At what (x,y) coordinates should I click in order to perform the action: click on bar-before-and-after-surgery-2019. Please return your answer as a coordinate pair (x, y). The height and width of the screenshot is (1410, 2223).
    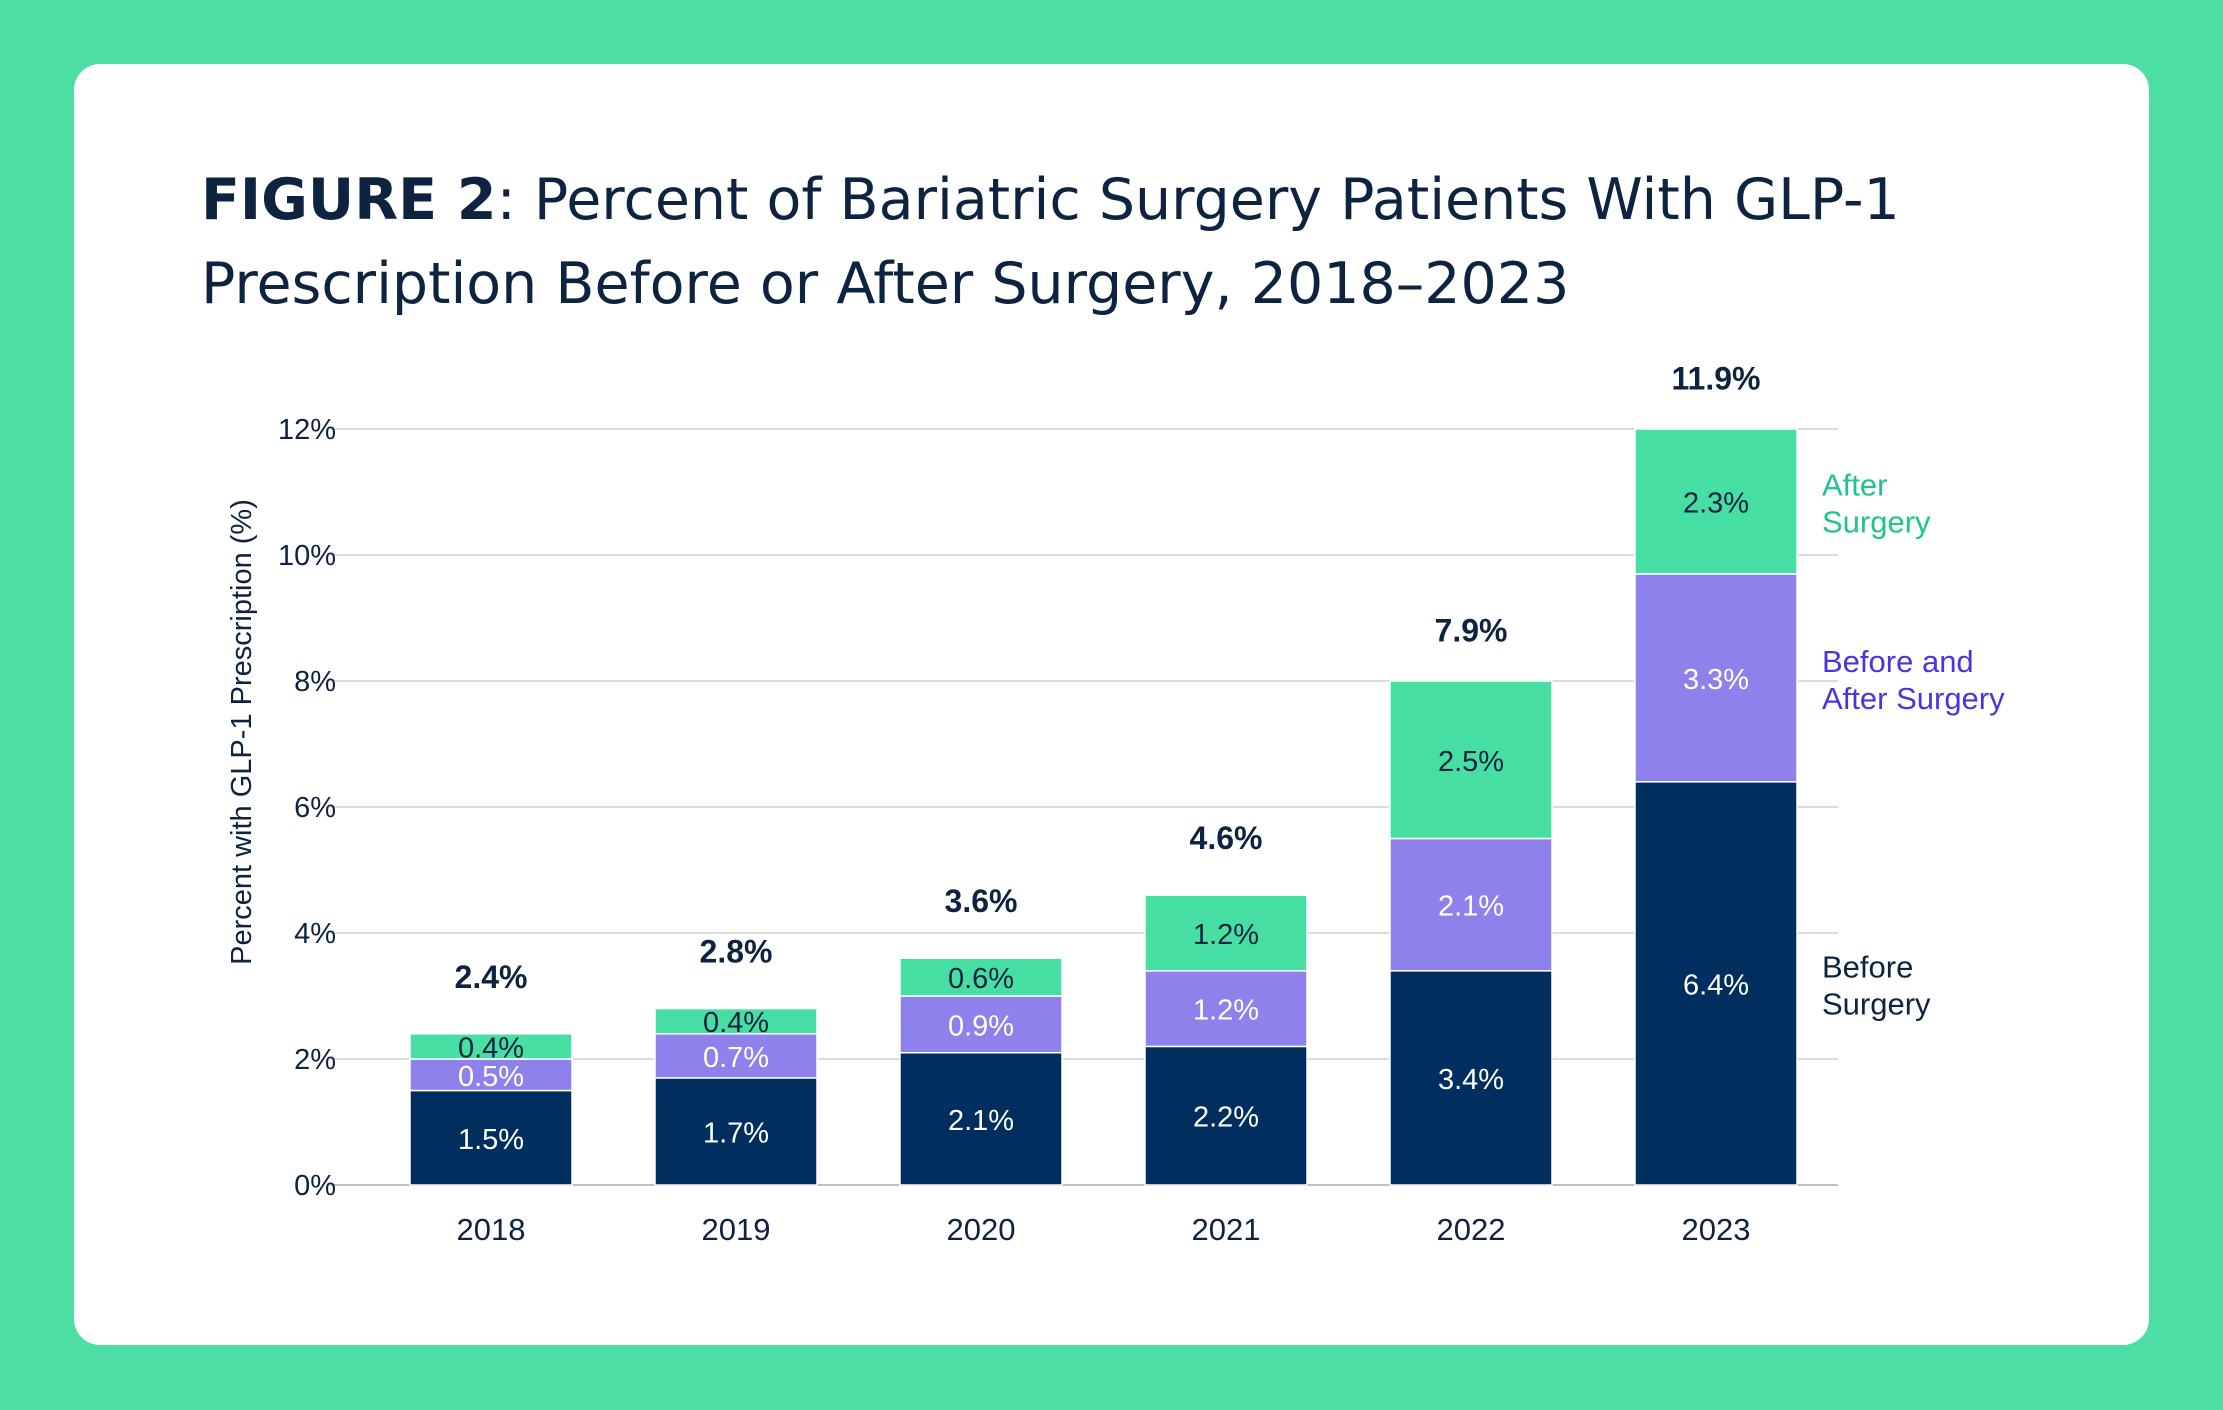
    Looking at the image, I should click on (736, 1056).